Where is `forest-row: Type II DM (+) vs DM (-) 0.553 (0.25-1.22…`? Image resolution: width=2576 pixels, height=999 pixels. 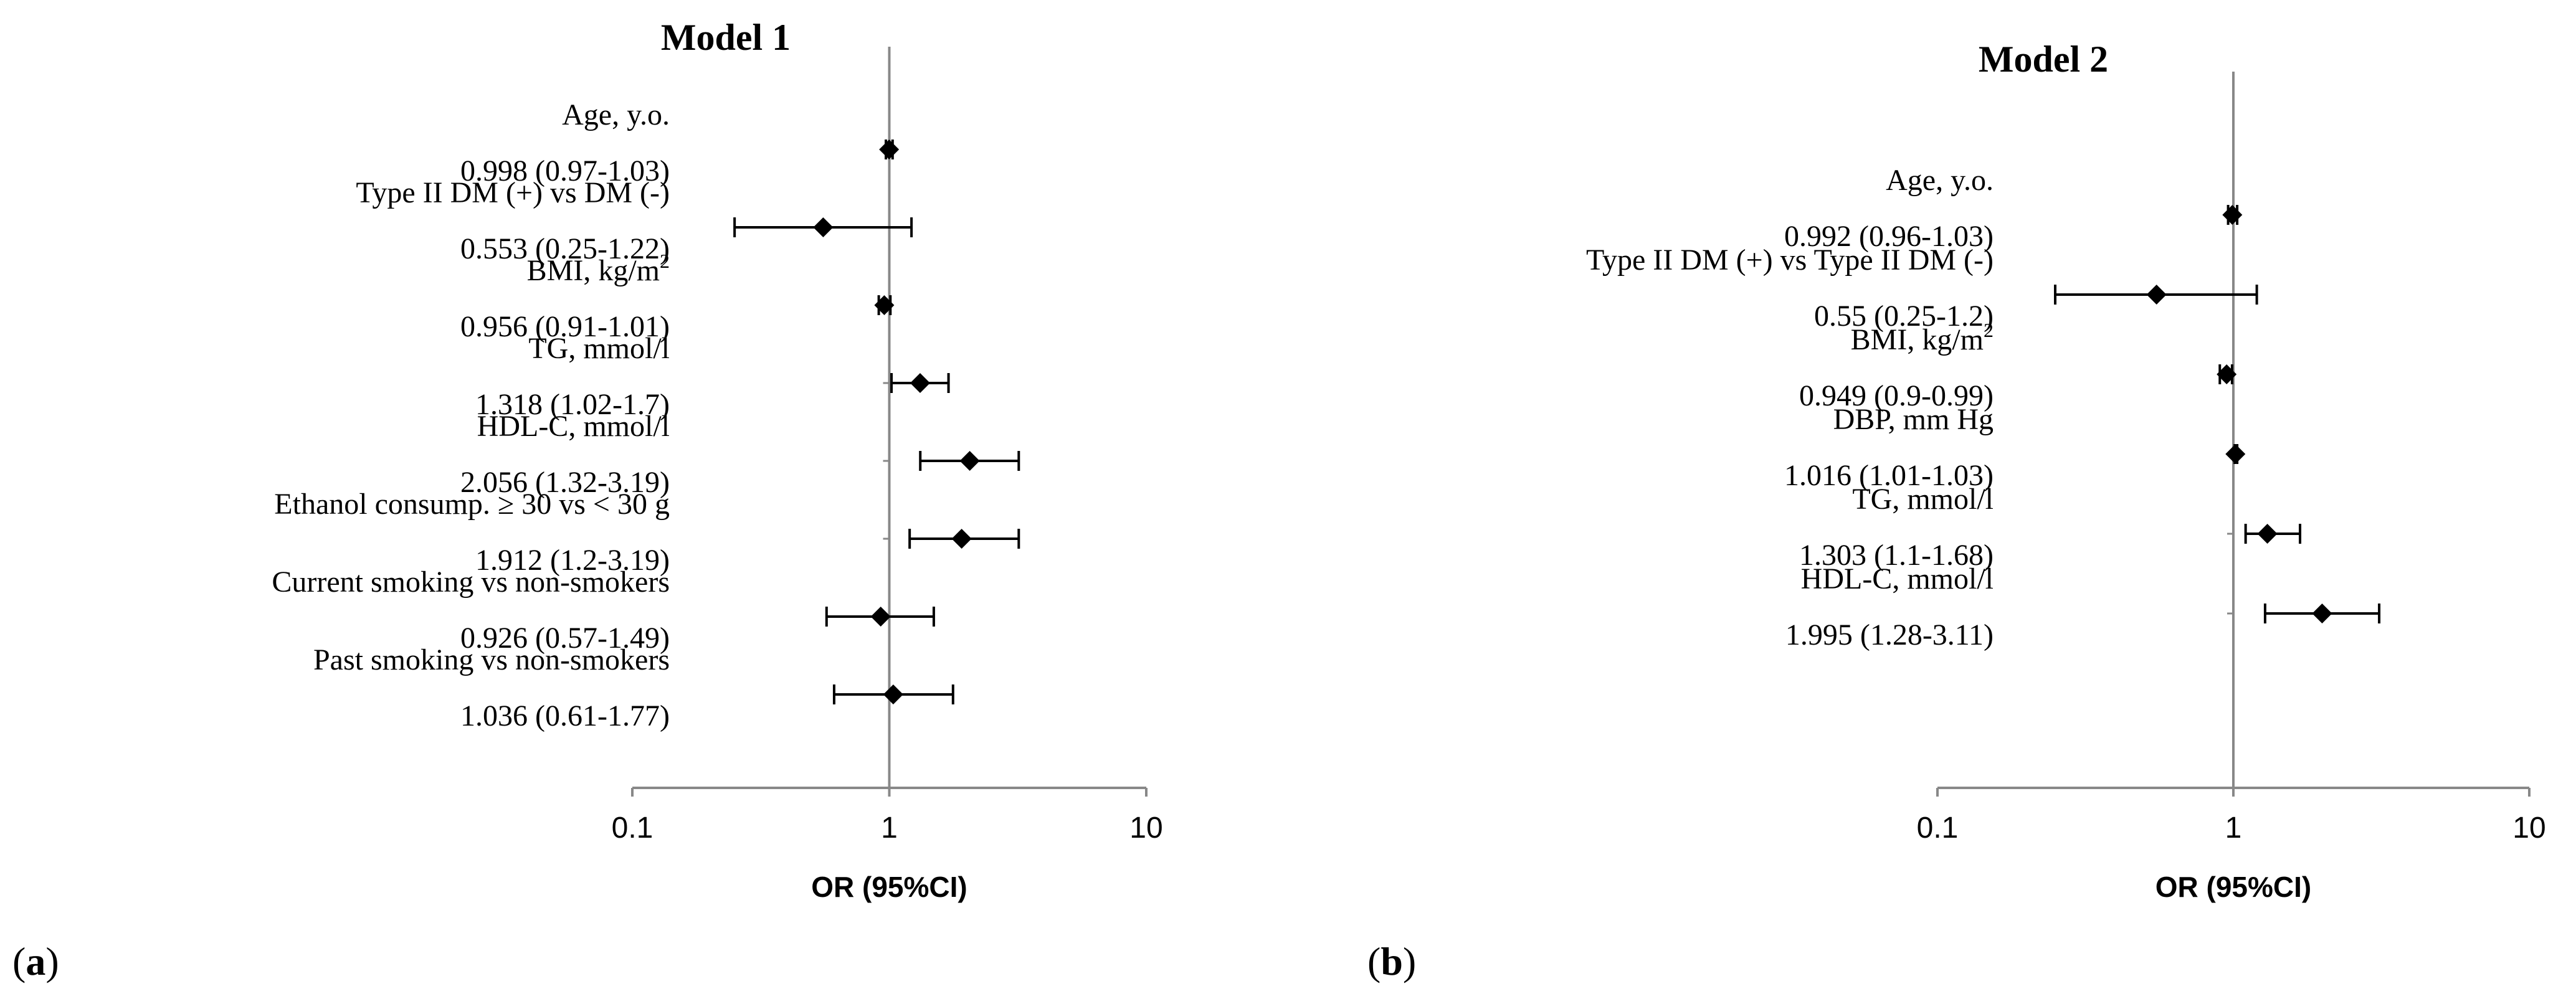
forest-row: Type II DM (+) vs DM (-) 0.553 (0.25-1.22… is located at coordinates (634, 220).